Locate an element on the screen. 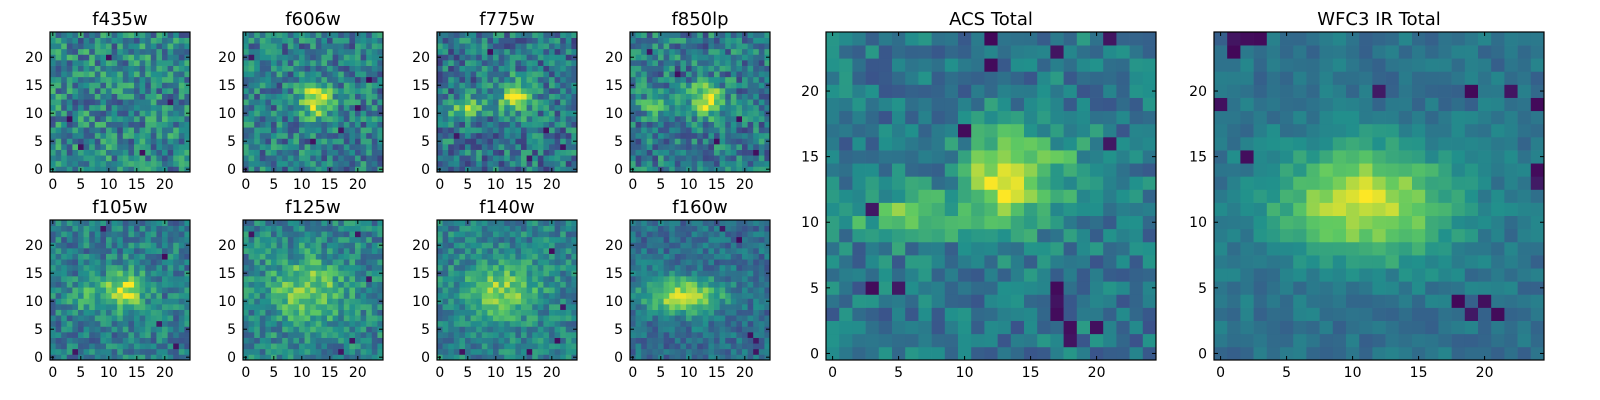 The image size is (1600, 400). axes-frame is located at coordinates (507, 290).